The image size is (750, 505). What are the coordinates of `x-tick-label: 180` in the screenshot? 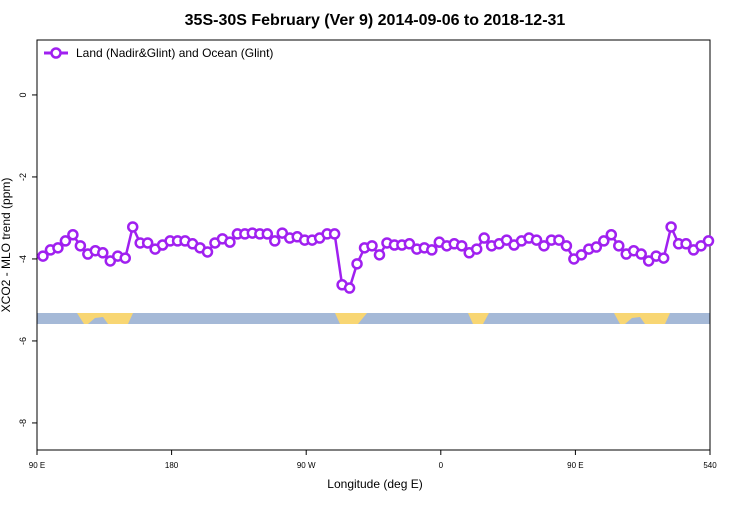 It's located at (172, 465).